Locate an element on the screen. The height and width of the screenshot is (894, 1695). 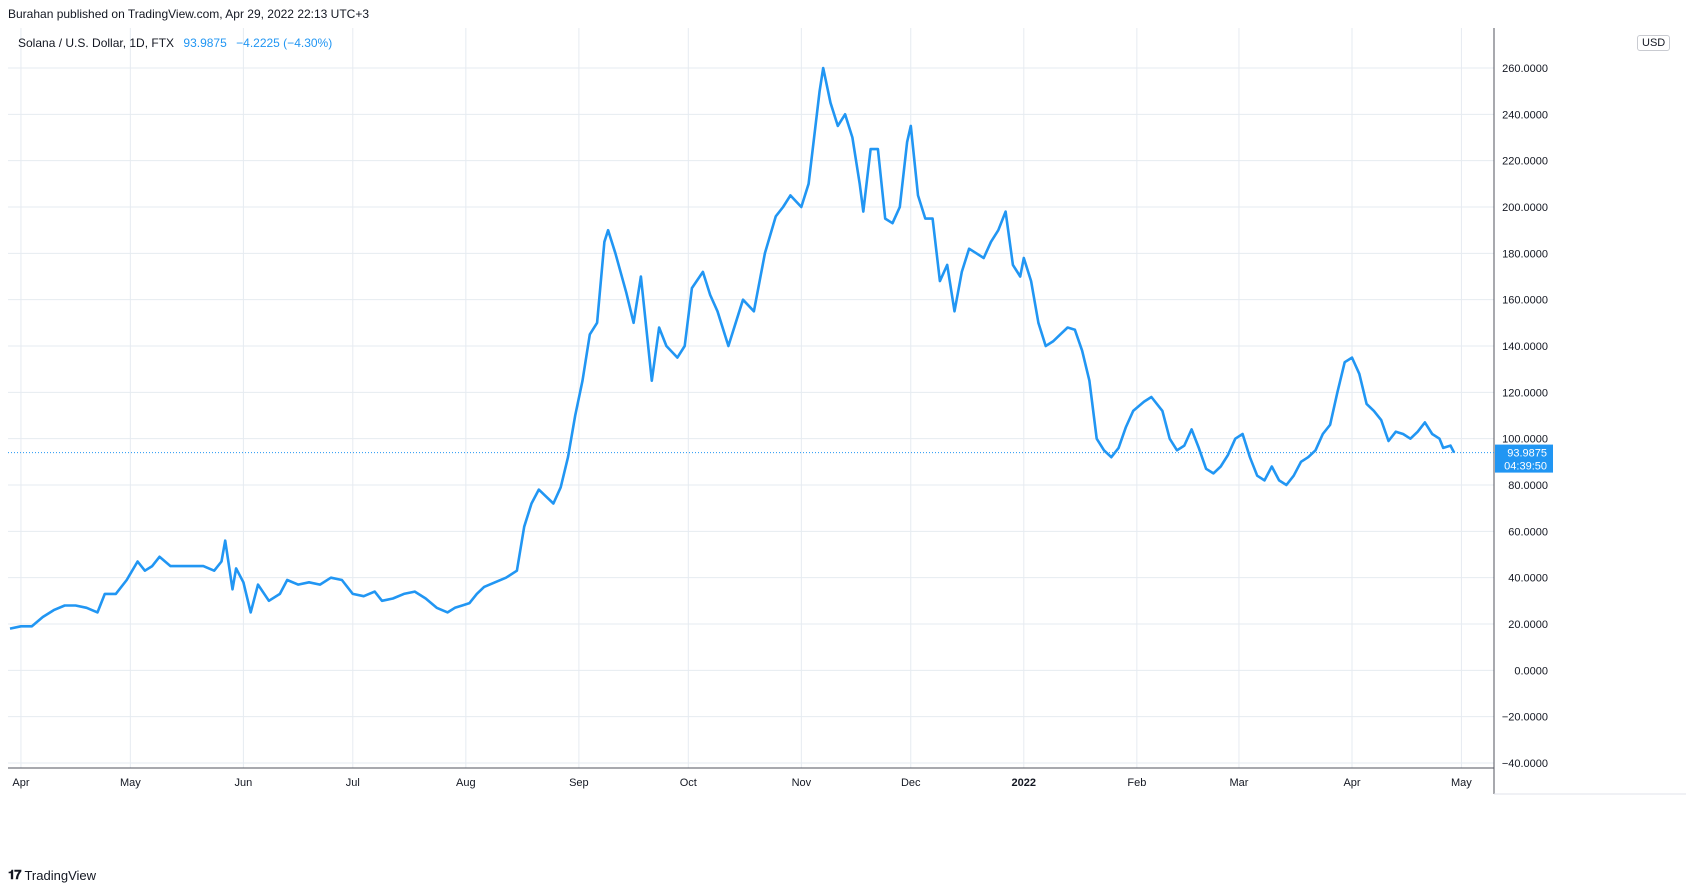
x-tick-label: 2022 is located at coordinates (1024, 783).